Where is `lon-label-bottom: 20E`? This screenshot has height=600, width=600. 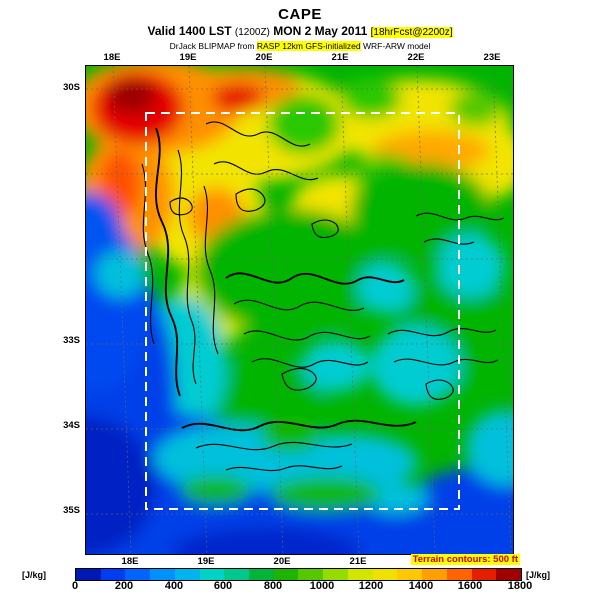
lon-label-bottom: 20E is located at coordinates (282, 561).